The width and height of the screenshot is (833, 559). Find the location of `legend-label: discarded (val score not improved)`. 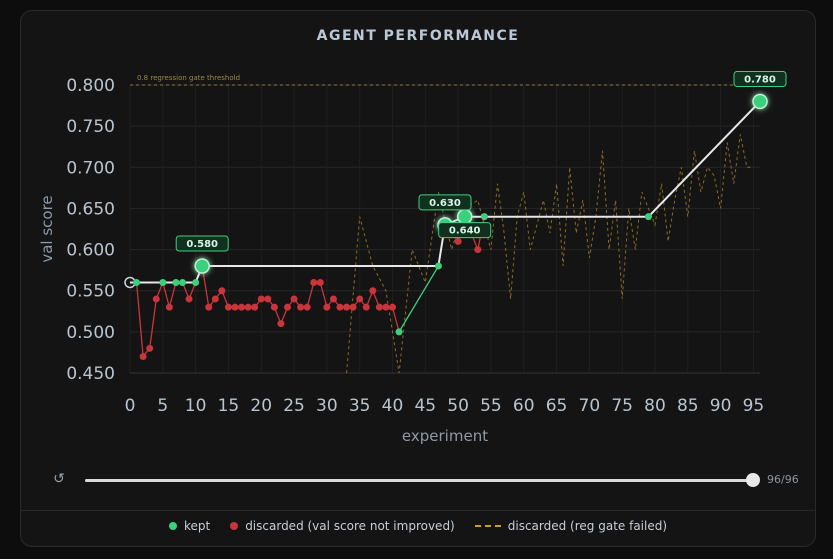

legend-label: discarded (val score not improved) is located at coordinates (350, 526).